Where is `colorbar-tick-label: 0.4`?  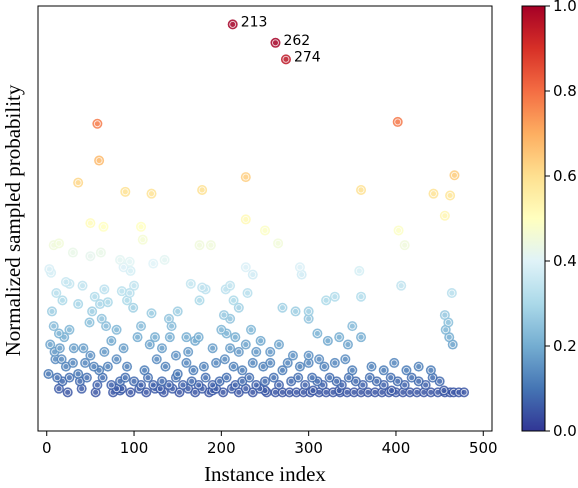
colorbar-tick-label: 0.4 is located at coordinates (565, 261).